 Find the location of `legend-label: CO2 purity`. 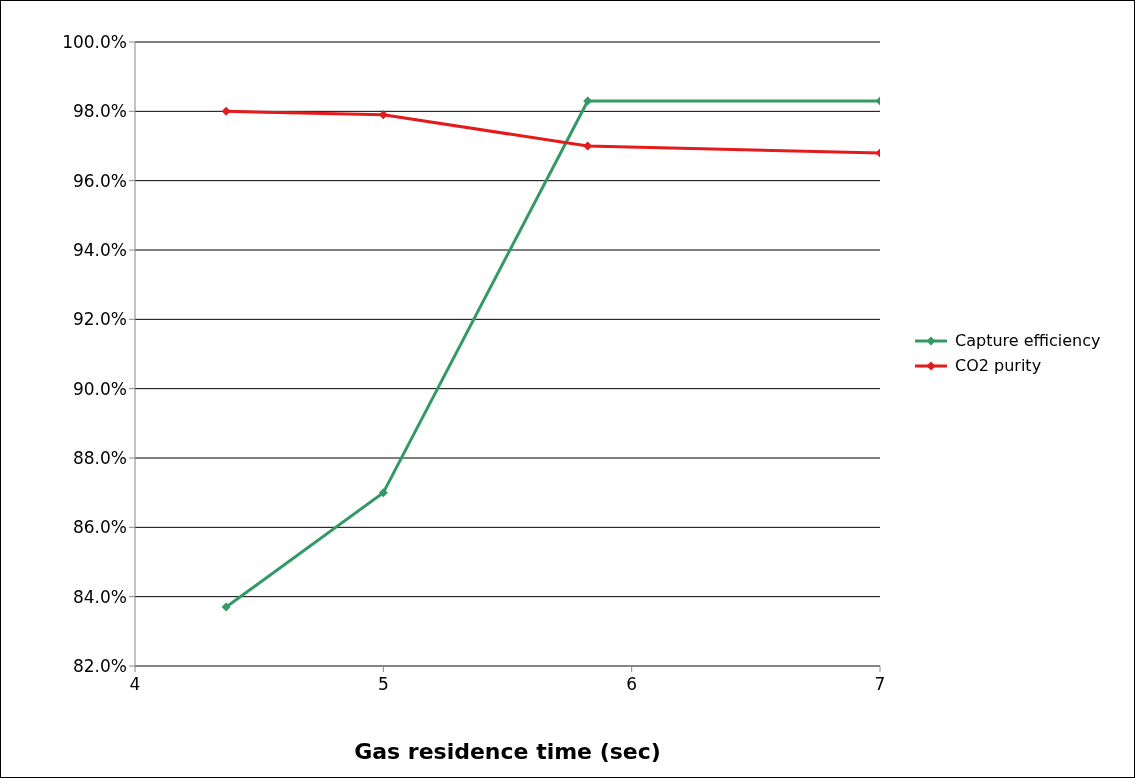

legend-label: CO2 purity is located at coordinates (998, 365).